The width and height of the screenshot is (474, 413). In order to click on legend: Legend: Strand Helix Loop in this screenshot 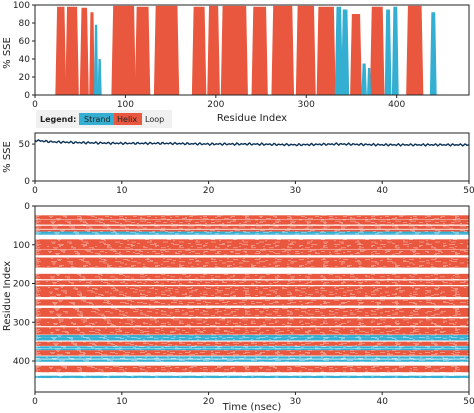, I will do `click(104, 119)`.